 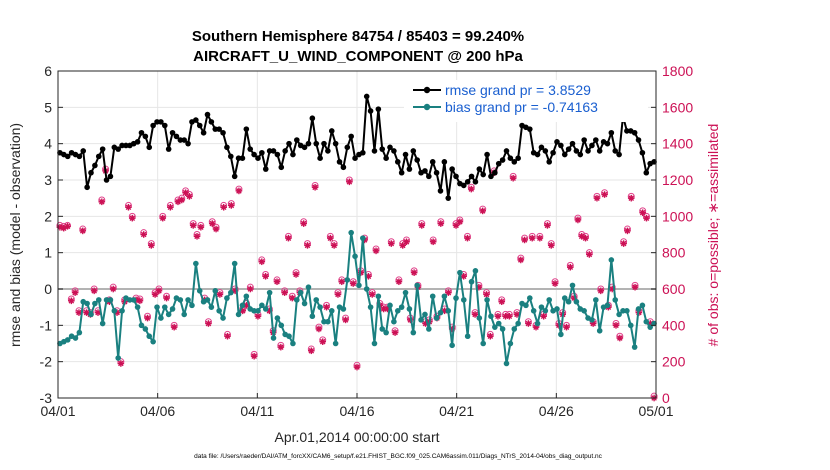 What do you see at coordinates (672, 234) in the screenshot?
I see `right-axis-ticks: 0 200 400 600 800 1000 1200 1400 1600 1800` at bounding box center [672, 234].